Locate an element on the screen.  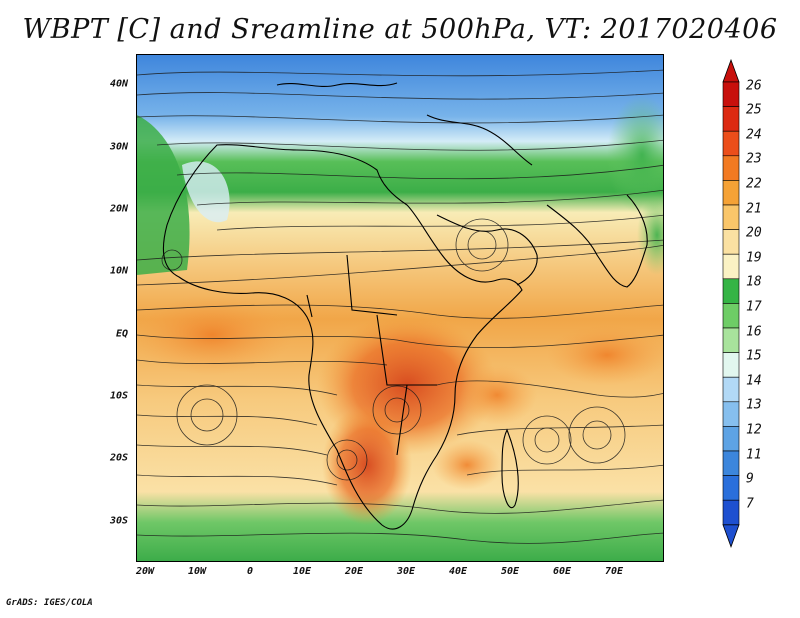
lat-label: 30S is located at coordinates (118, 521).